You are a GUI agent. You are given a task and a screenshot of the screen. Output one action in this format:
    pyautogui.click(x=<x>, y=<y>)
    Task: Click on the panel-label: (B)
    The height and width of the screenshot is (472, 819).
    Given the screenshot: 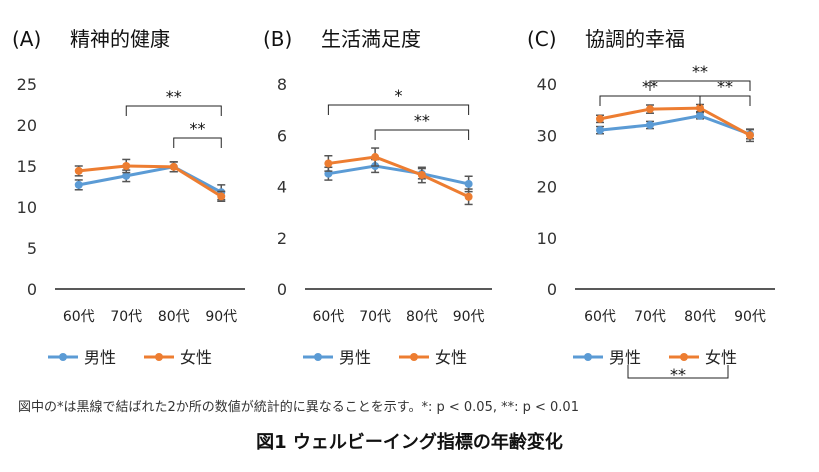 What is the action you would take?
    pyautogui.click(x=277, y=39)
    